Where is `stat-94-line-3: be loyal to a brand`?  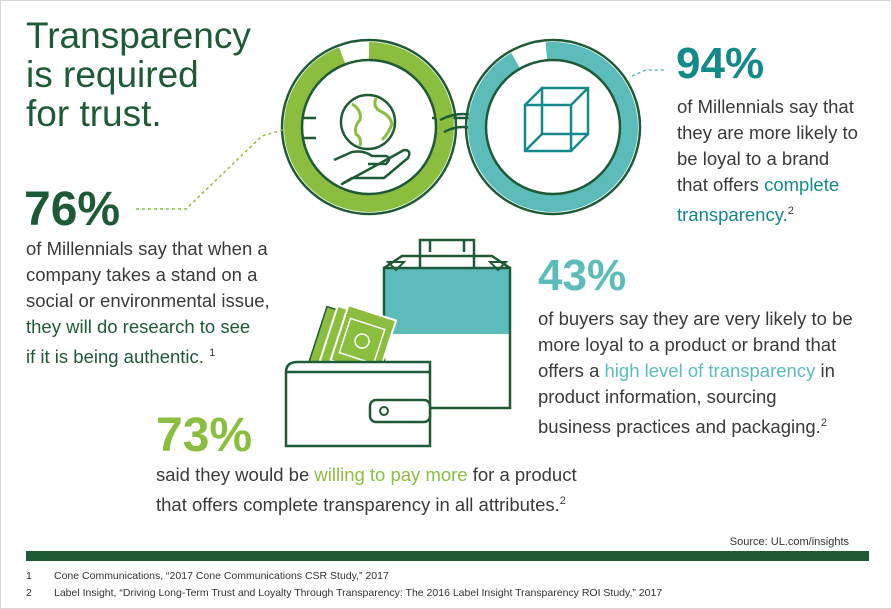 stat-94-line-3: be loyal to a brand is located at coordinates (753, 158).